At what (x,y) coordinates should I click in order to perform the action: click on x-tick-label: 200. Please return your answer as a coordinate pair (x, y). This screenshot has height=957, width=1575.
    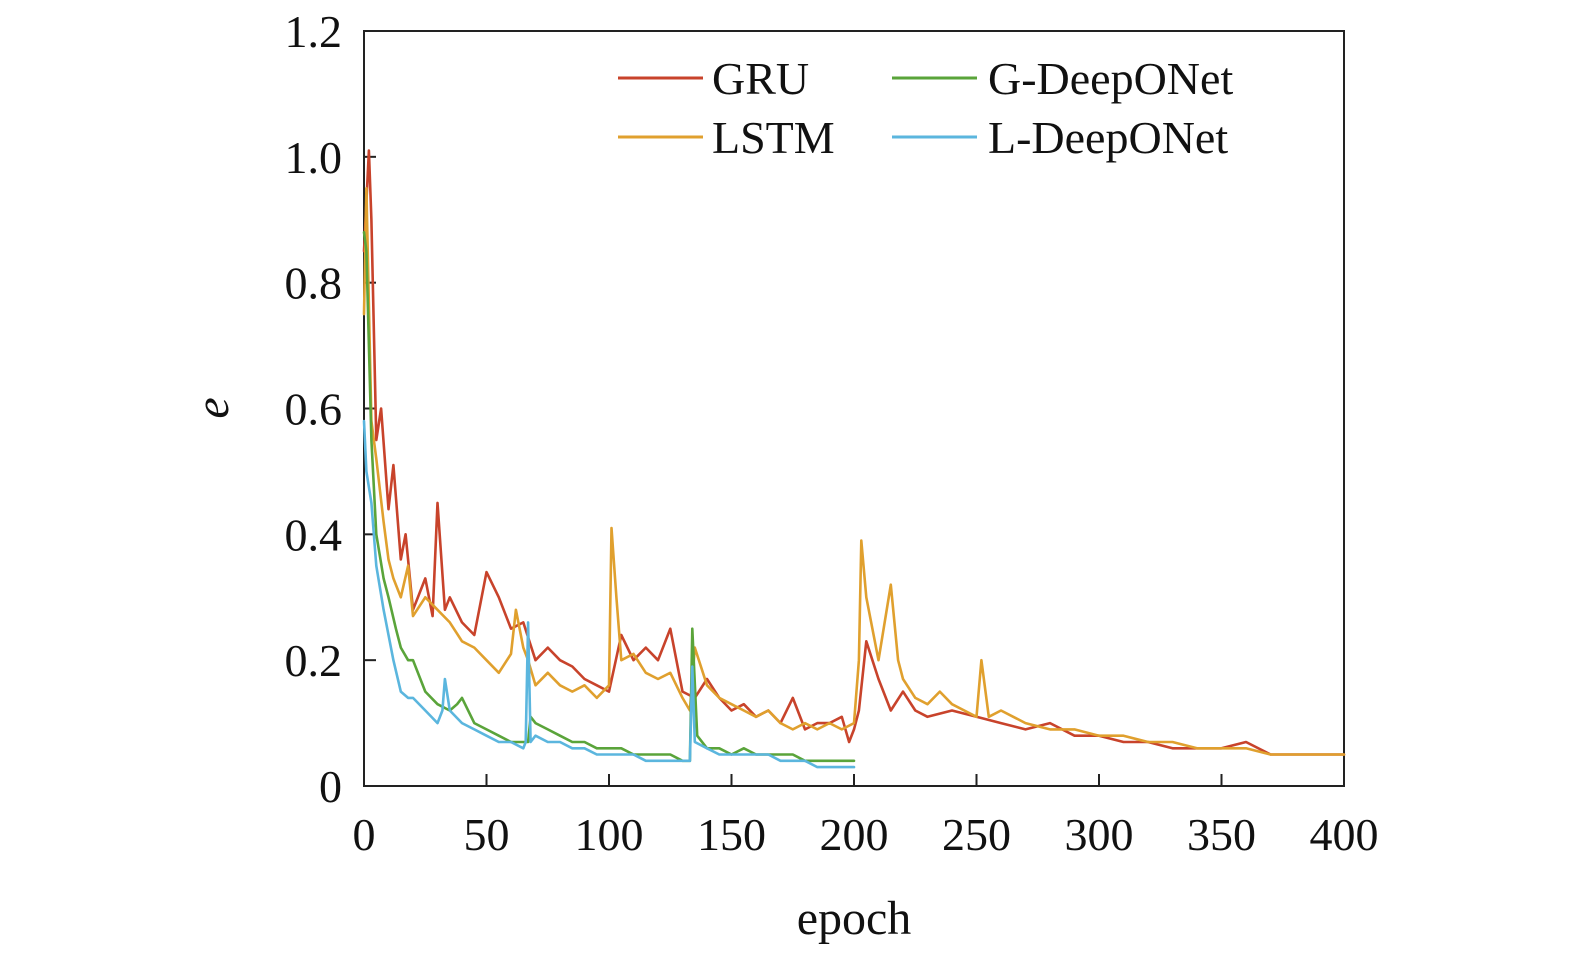
    Looking at the image, I should click on (854, 834).